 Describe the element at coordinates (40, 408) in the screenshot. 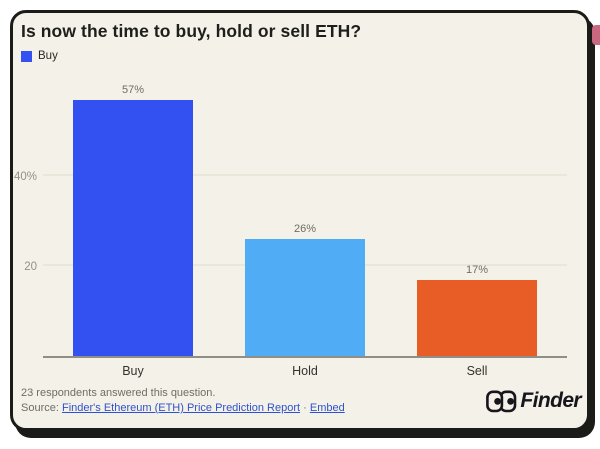

I see `source-prefix: Source:` at that location.